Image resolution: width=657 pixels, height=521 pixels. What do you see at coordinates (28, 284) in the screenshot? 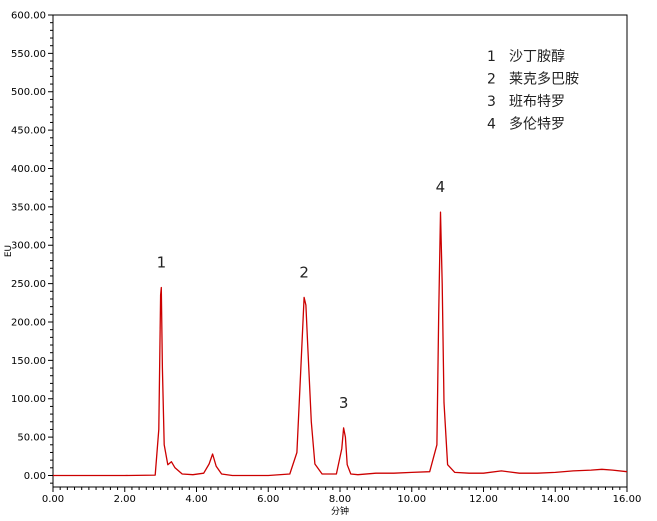
I see `y-tick-label: 250.00` at bounding box center [28, 284].